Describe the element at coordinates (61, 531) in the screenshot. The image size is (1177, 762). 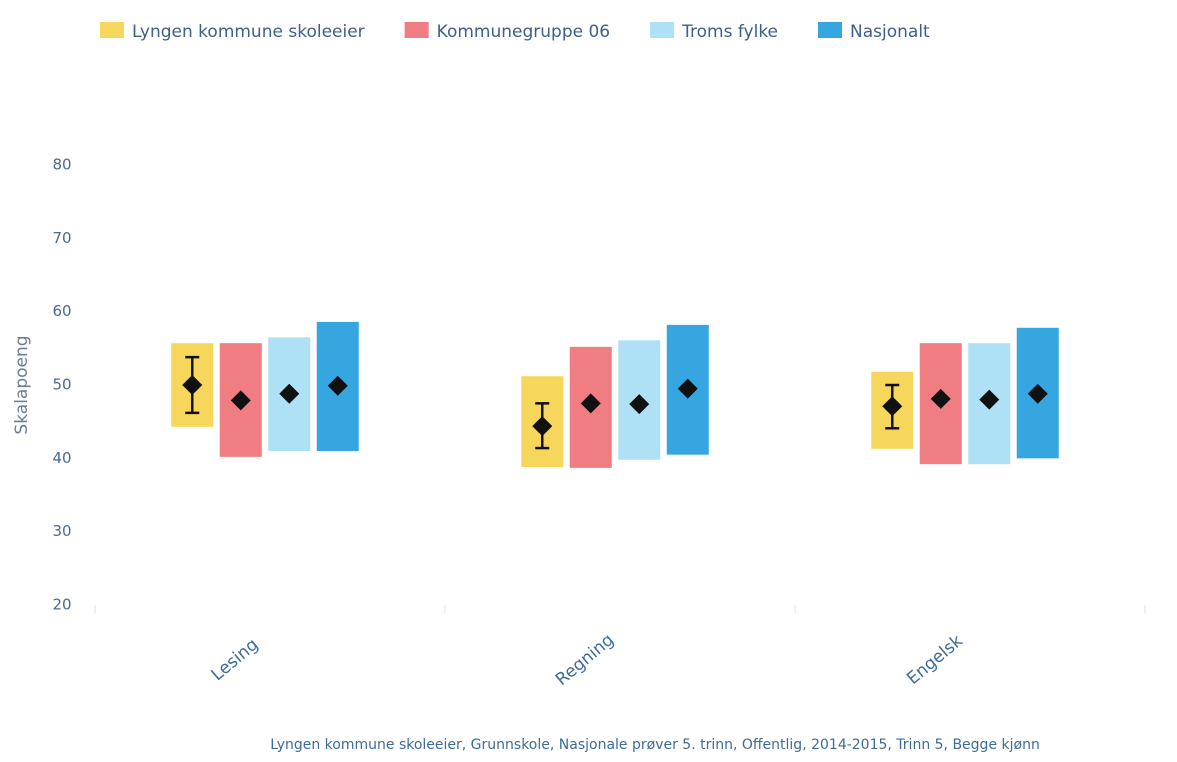
I see `y-tick-label: 30` at that location.